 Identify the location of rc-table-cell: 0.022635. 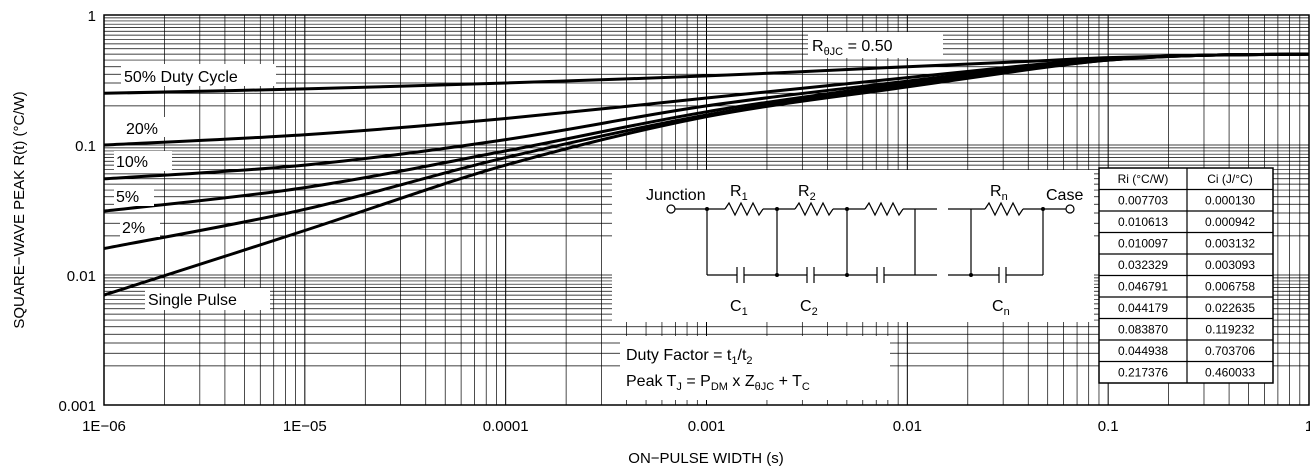
(1230, 308).